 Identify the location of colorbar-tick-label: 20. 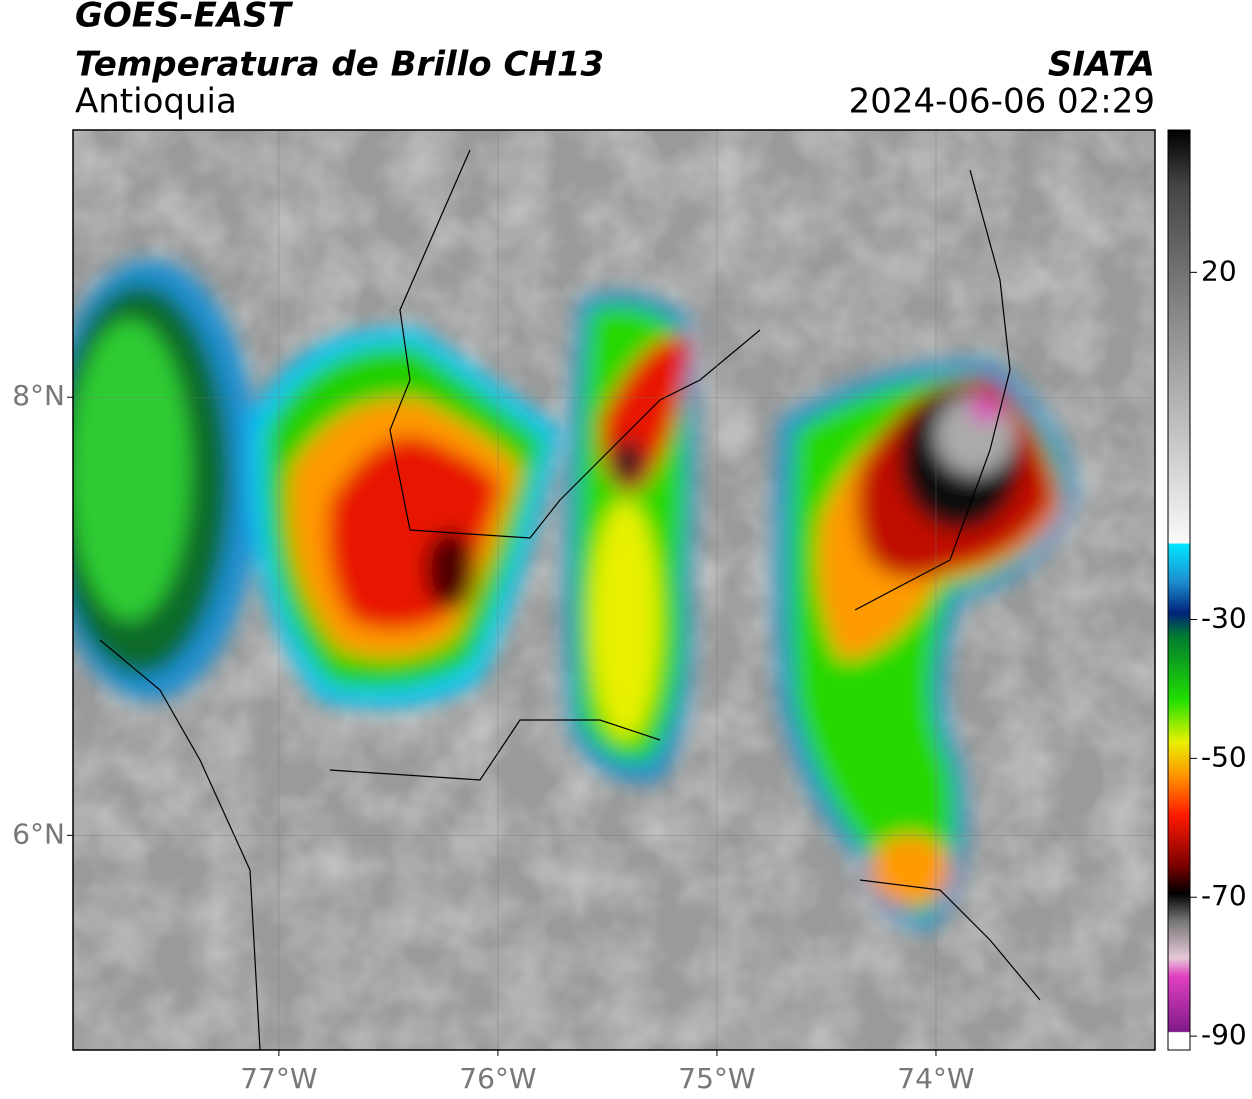
(1219, 270).